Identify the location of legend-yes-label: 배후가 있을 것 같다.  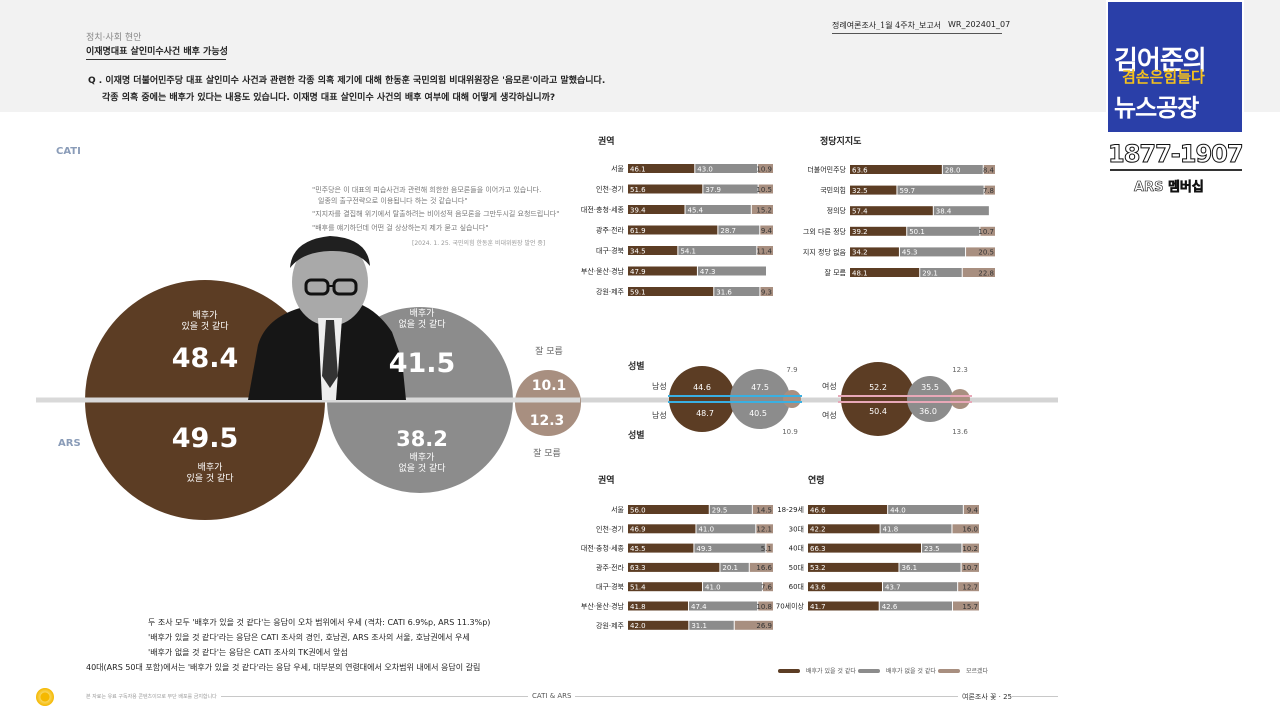
(831, 671).